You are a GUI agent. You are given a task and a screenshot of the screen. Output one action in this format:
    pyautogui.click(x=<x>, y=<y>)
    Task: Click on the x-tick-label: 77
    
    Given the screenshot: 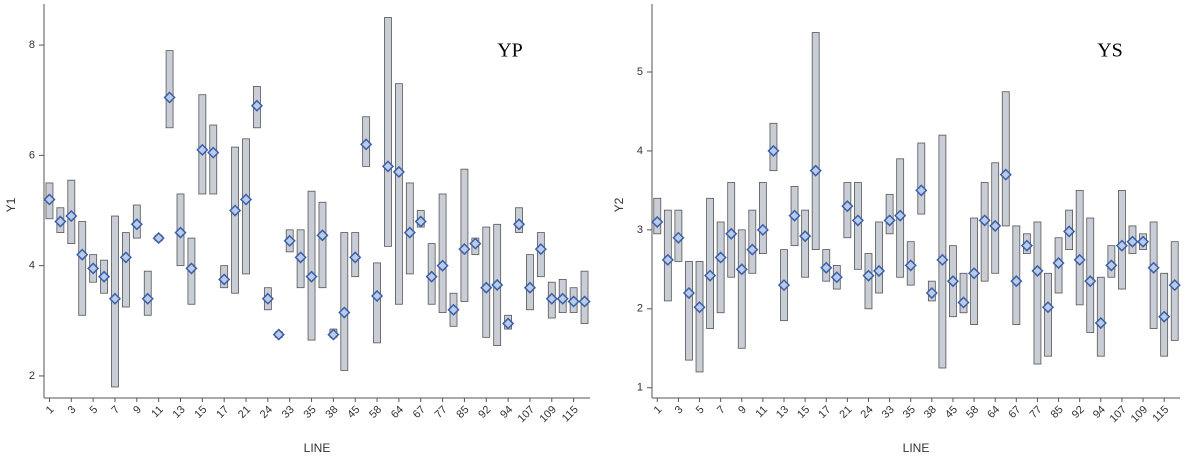 What is the action you would take?
    pyautogui.click(x=441, y=412)
    